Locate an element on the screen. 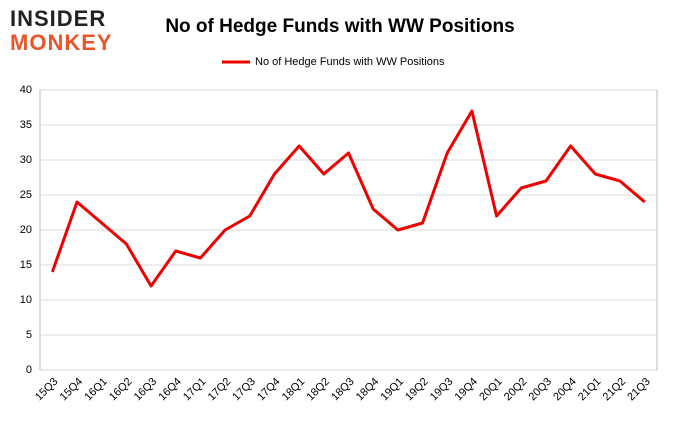 This screenshot has height=431, width=678. x-tick-label: 20Q1 is located at coordinates (491, 390).